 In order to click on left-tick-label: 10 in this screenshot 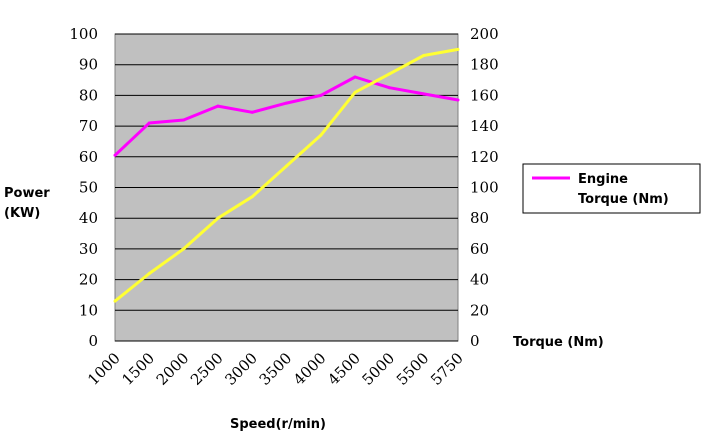, I will do `click(88, 310)`.